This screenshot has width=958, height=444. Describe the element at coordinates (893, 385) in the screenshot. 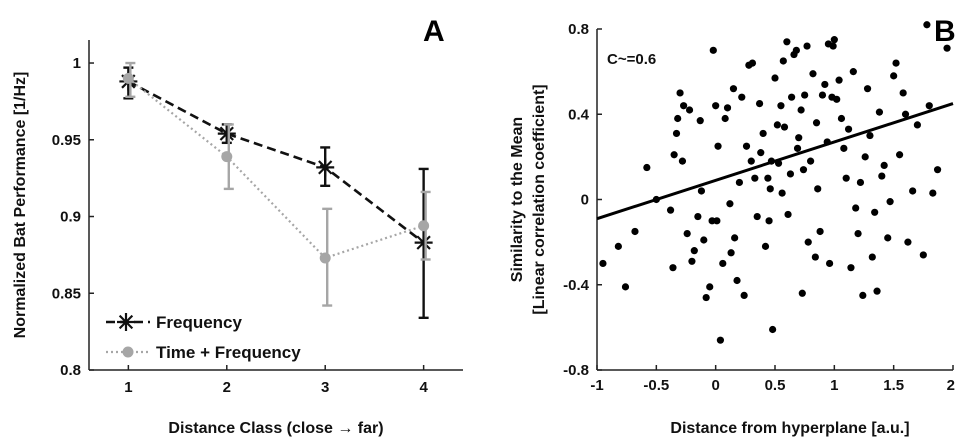

I see `x-tick-label: 1.5` at that location.